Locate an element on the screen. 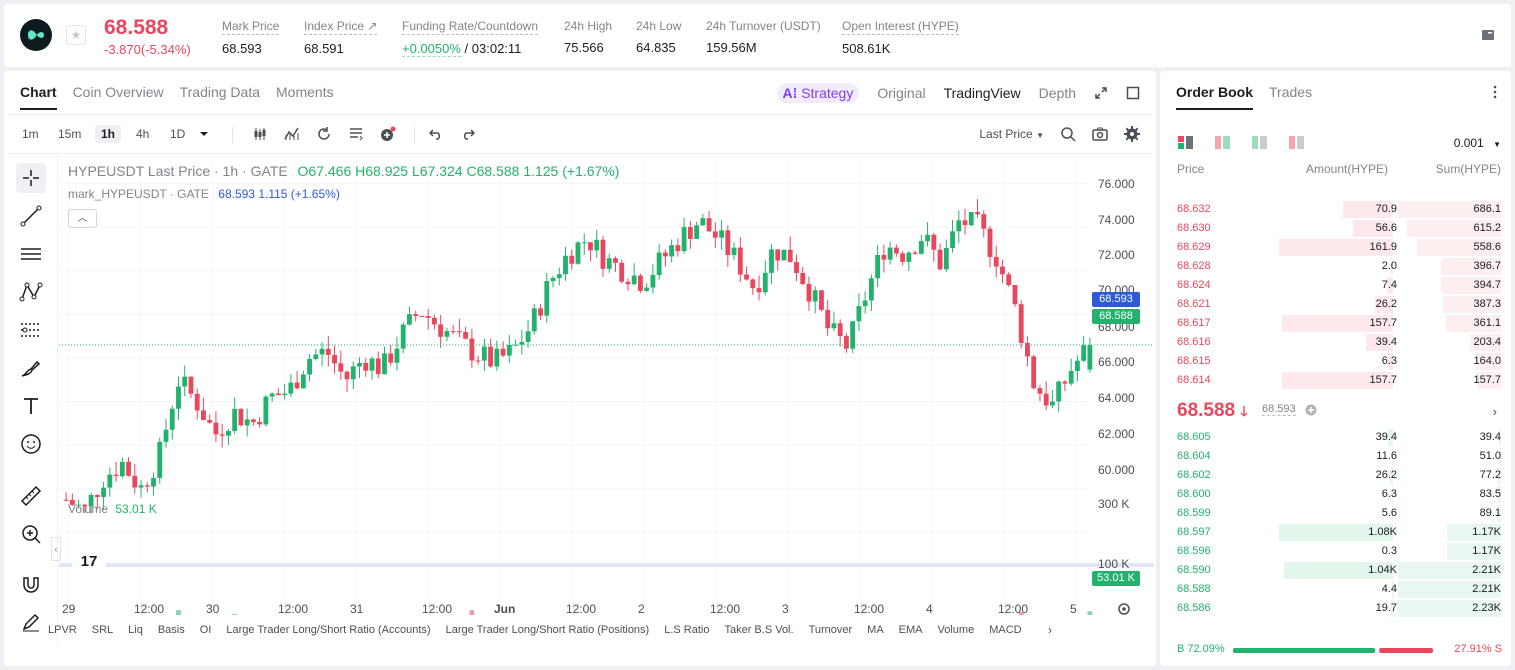  search-icon is located at coordinates (1068, 134).